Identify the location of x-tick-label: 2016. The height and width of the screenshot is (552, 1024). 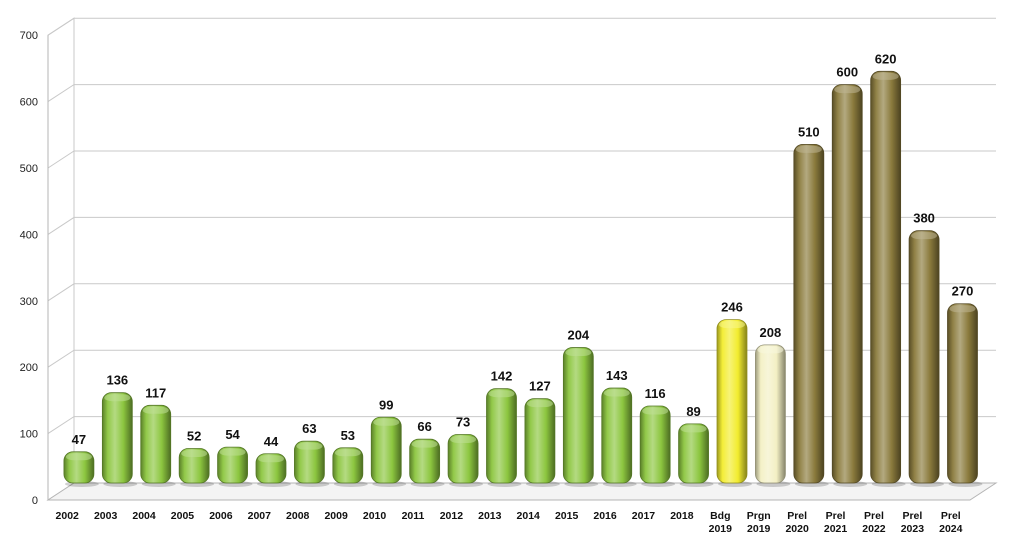
(605, 516).